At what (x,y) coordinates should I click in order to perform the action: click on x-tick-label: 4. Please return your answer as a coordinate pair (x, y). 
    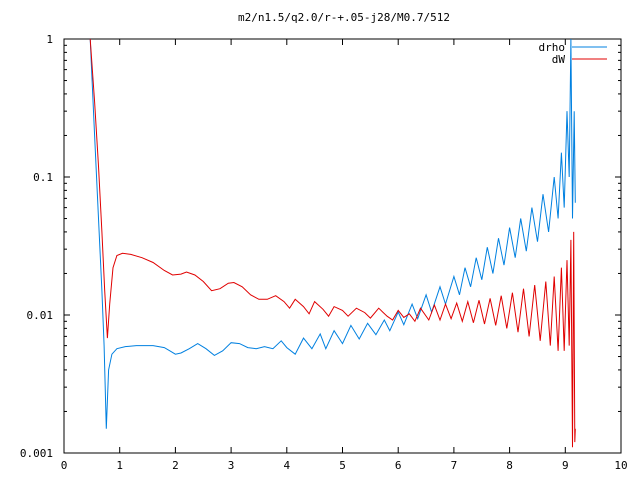
    Looking at the image, I should click on (286, 465).